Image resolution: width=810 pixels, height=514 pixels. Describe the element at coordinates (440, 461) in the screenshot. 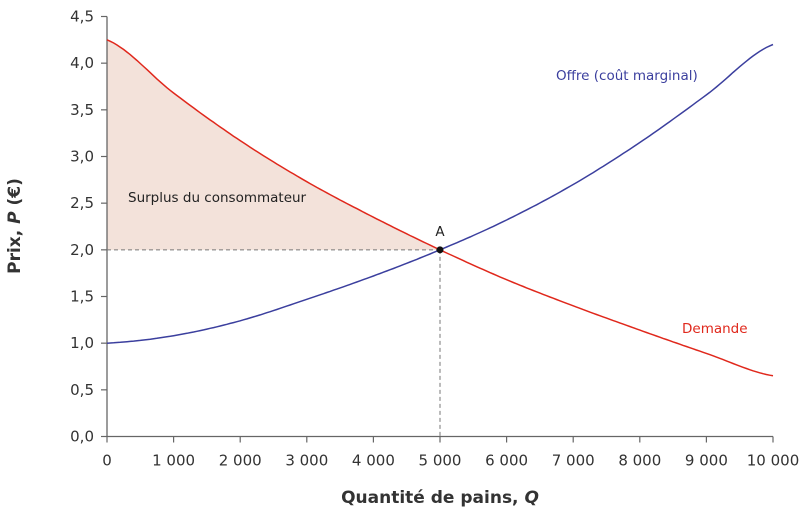

I see `x-tick-label: 5 000` at that location.